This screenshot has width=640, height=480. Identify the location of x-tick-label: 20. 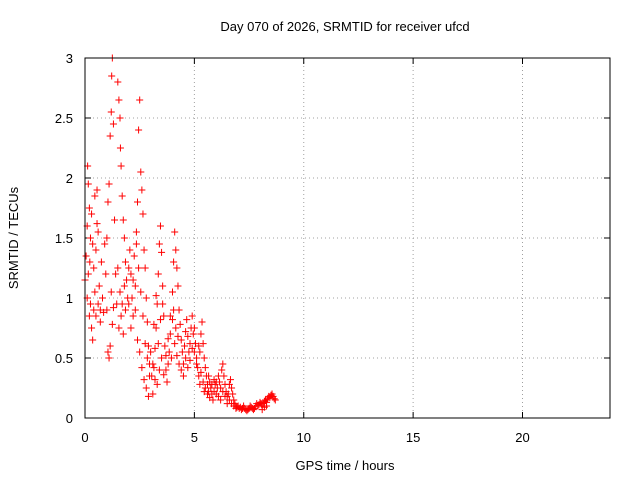
(522, 437).